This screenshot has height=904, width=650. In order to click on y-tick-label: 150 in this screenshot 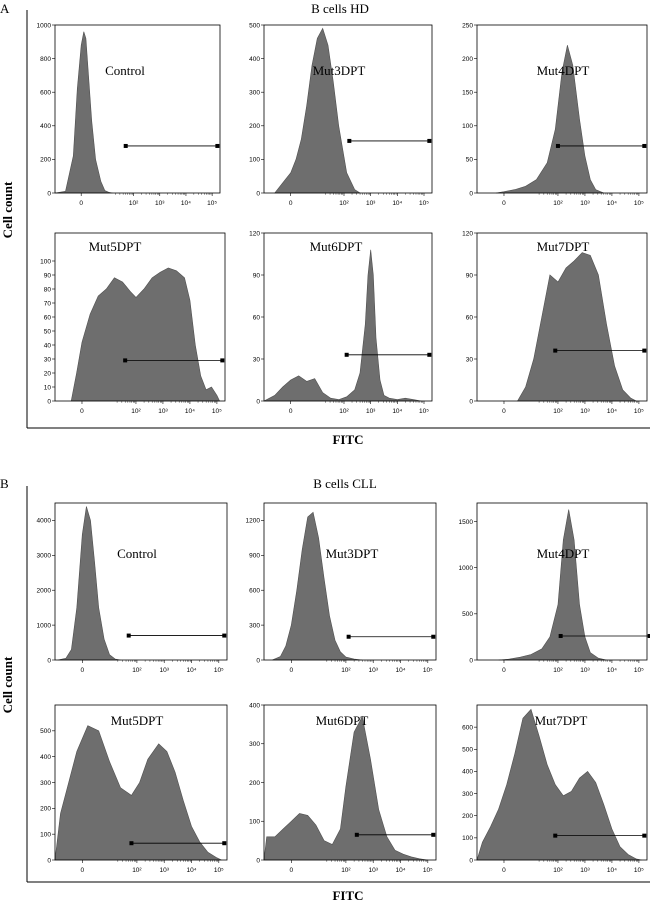, I will do `click(467, 93)`.